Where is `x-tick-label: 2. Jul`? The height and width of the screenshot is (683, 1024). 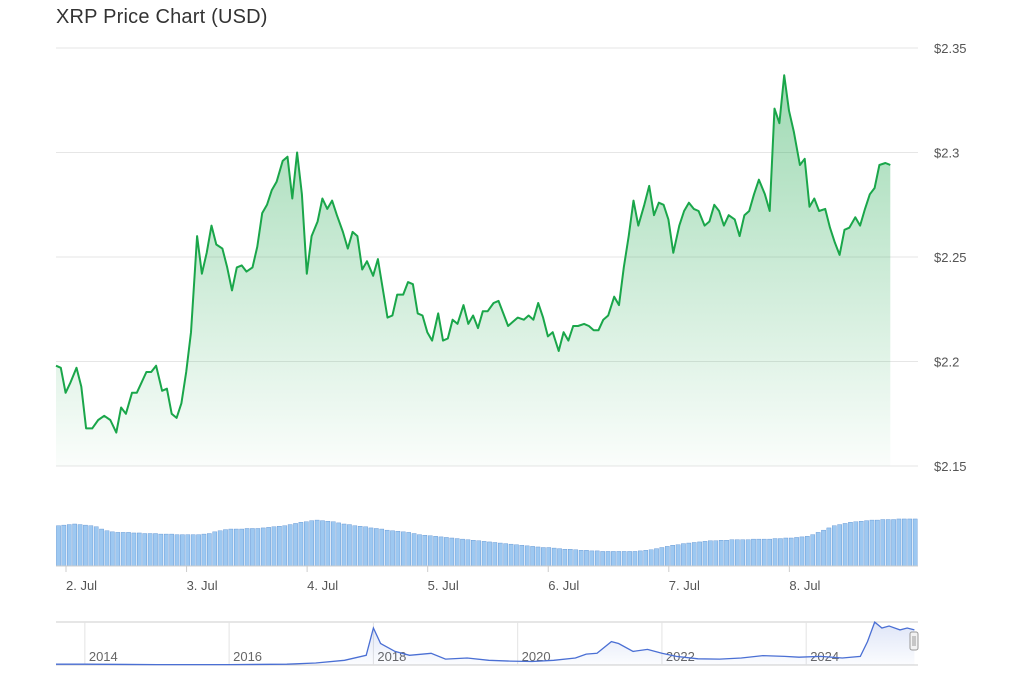
x-tick-label: 2. Jul is located at coordinates (81, 585).